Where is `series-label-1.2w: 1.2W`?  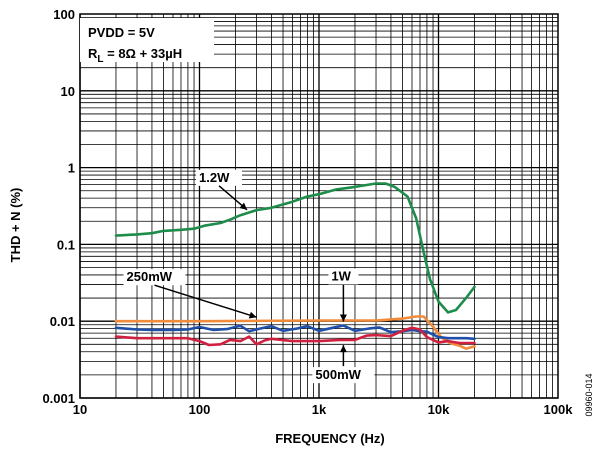
series-label-1.2w: 1.2W is located at coordinates (222, 190).